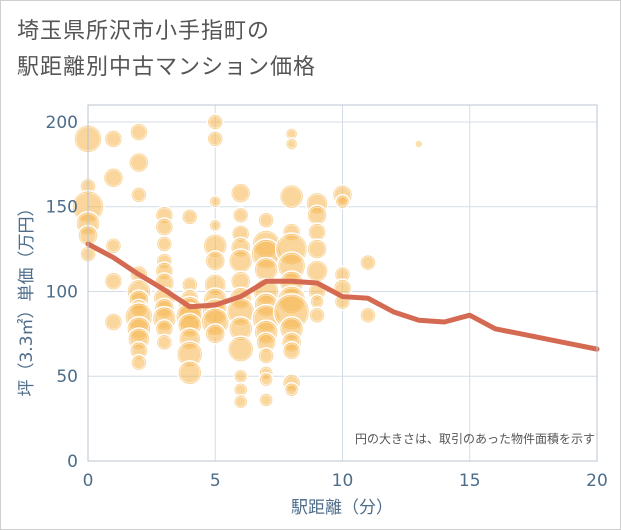 The image size is (621, 530). Describe the element at coordinates (470, 481) in the screenshot. I see `x-tick-label: 15` at that location.